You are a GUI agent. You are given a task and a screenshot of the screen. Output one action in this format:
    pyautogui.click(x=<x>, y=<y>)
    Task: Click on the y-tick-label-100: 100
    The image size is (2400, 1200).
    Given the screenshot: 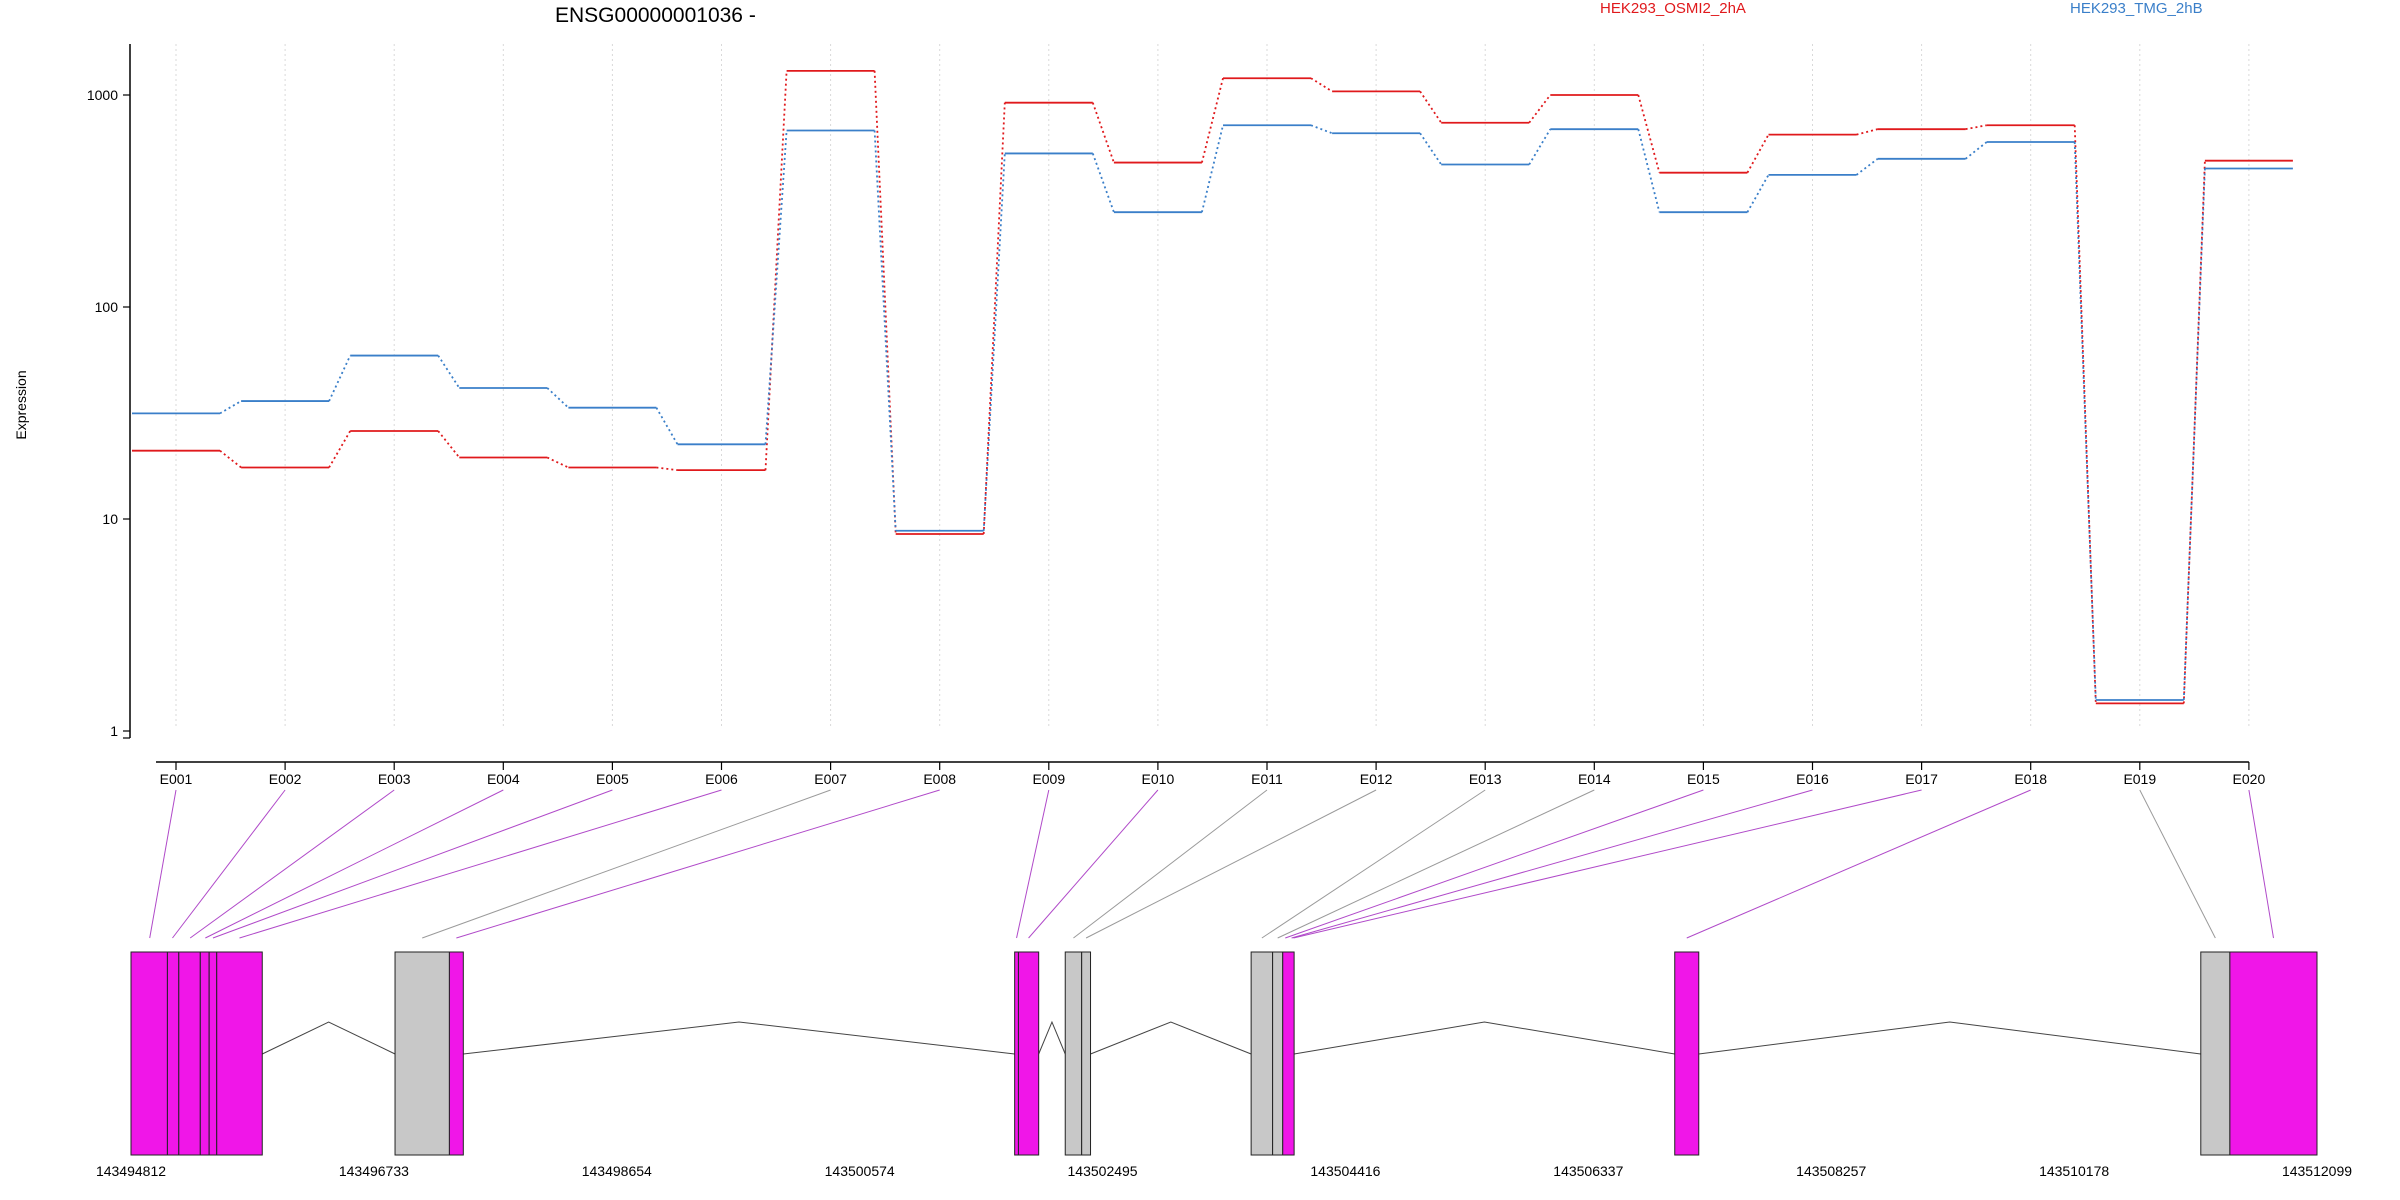 What is the action you would take?
    pyautogui.click(x=107, y=307)
    